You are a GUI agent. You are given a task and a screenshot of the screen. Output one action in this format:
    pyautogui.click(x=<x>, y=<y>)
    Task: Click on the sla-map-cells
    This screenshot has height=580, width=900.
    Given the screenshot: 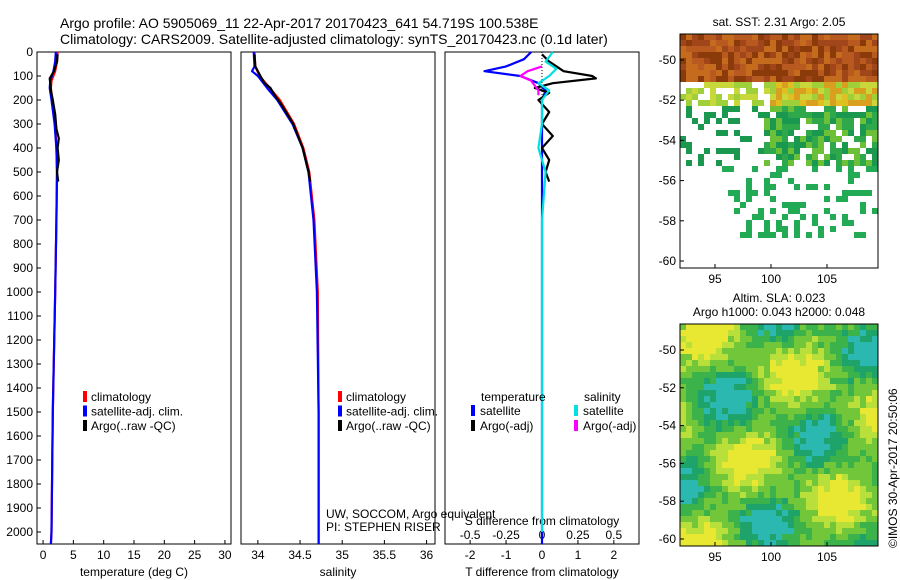 What is the action you would take?
    pyautogui.click(x=779, y=435)
    